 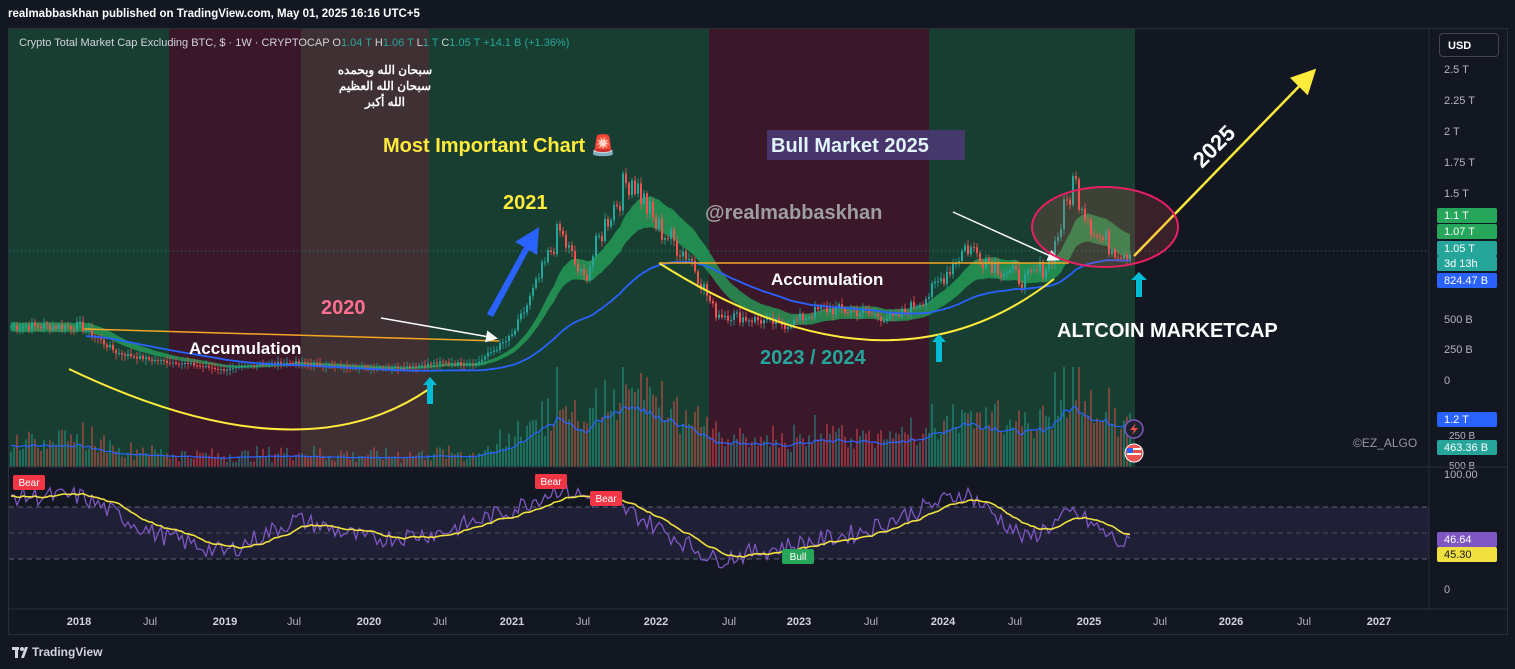 What do you see at coordinates (1466, 448) in the screenshot?
I see `price-badge-label: 463.36 B` at bounding box center [1466, 448].